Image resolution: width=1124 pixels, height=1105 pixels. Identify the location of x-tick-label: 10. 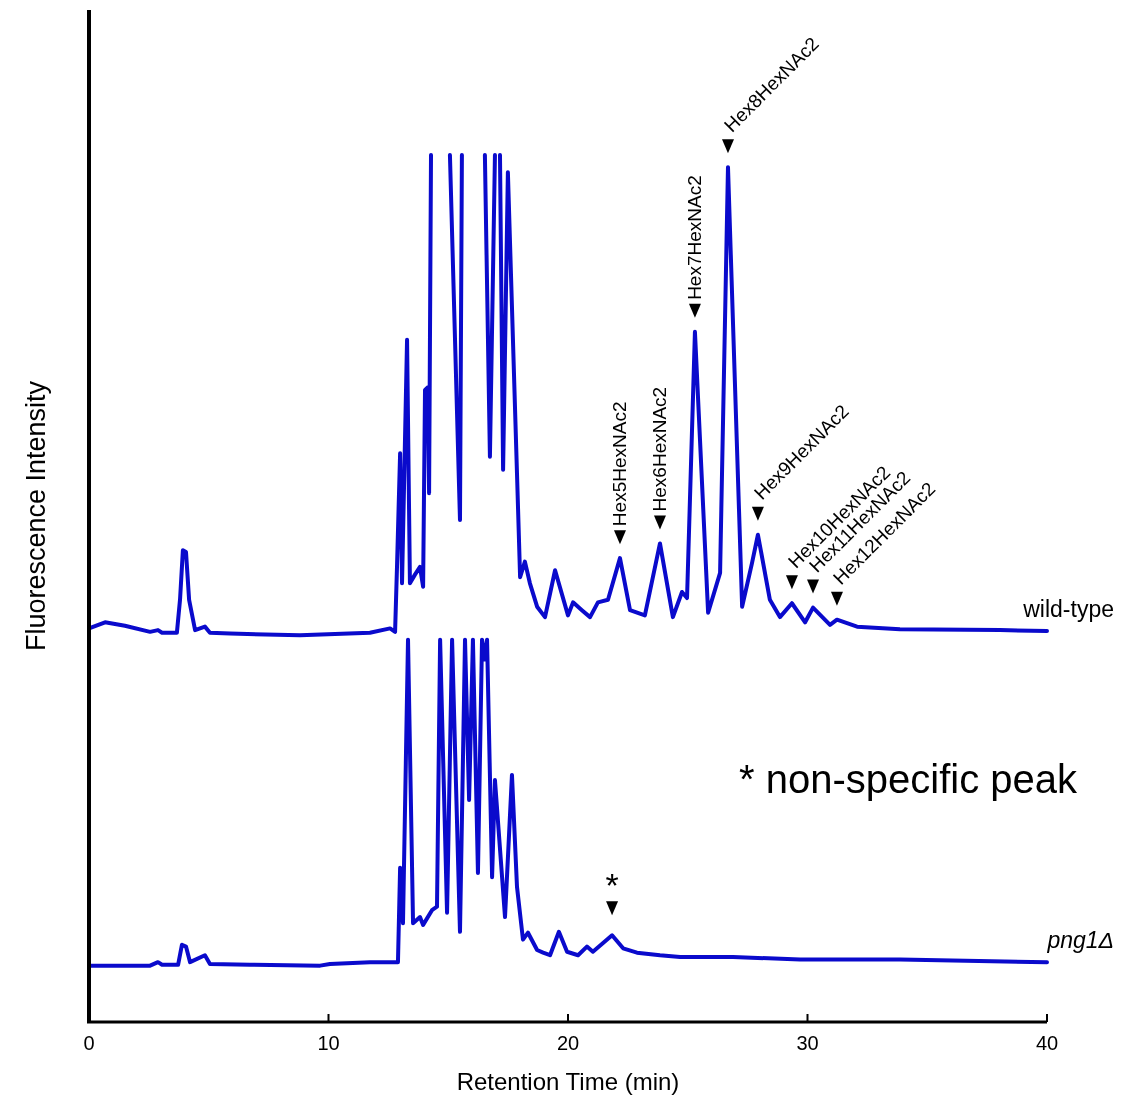
(328, 1043).